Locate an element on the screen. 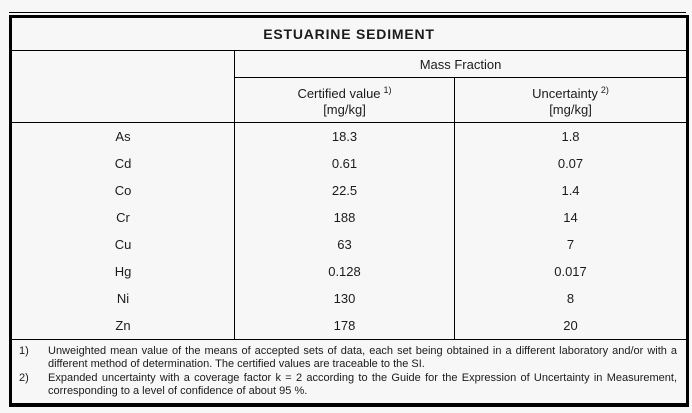 Image resolution: width=692 pixels, height=413 pixels. table-row: Cd 0.61 0.07 is located at coordinates (349, 163).